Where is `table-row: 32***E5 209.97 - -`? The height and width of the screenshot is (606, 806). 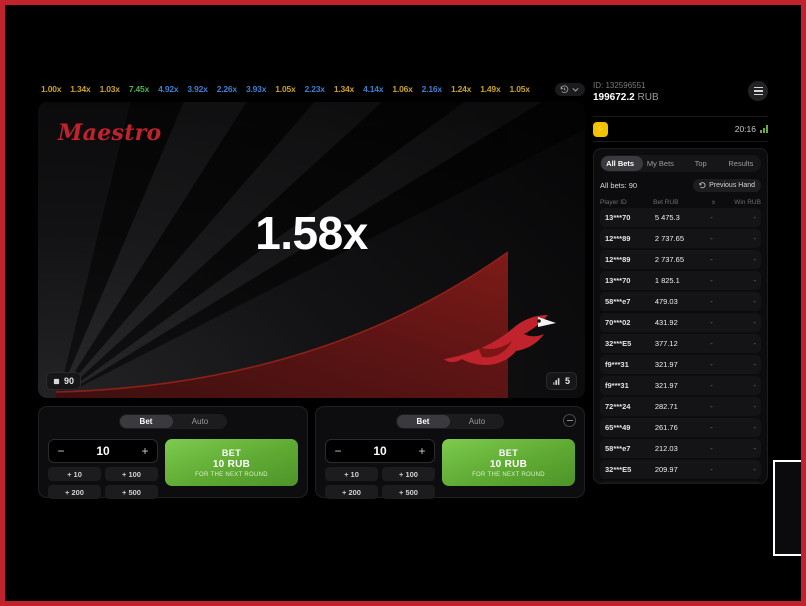
table-row: 32***E5 209.97 - - is located at coordinates (680, 469).